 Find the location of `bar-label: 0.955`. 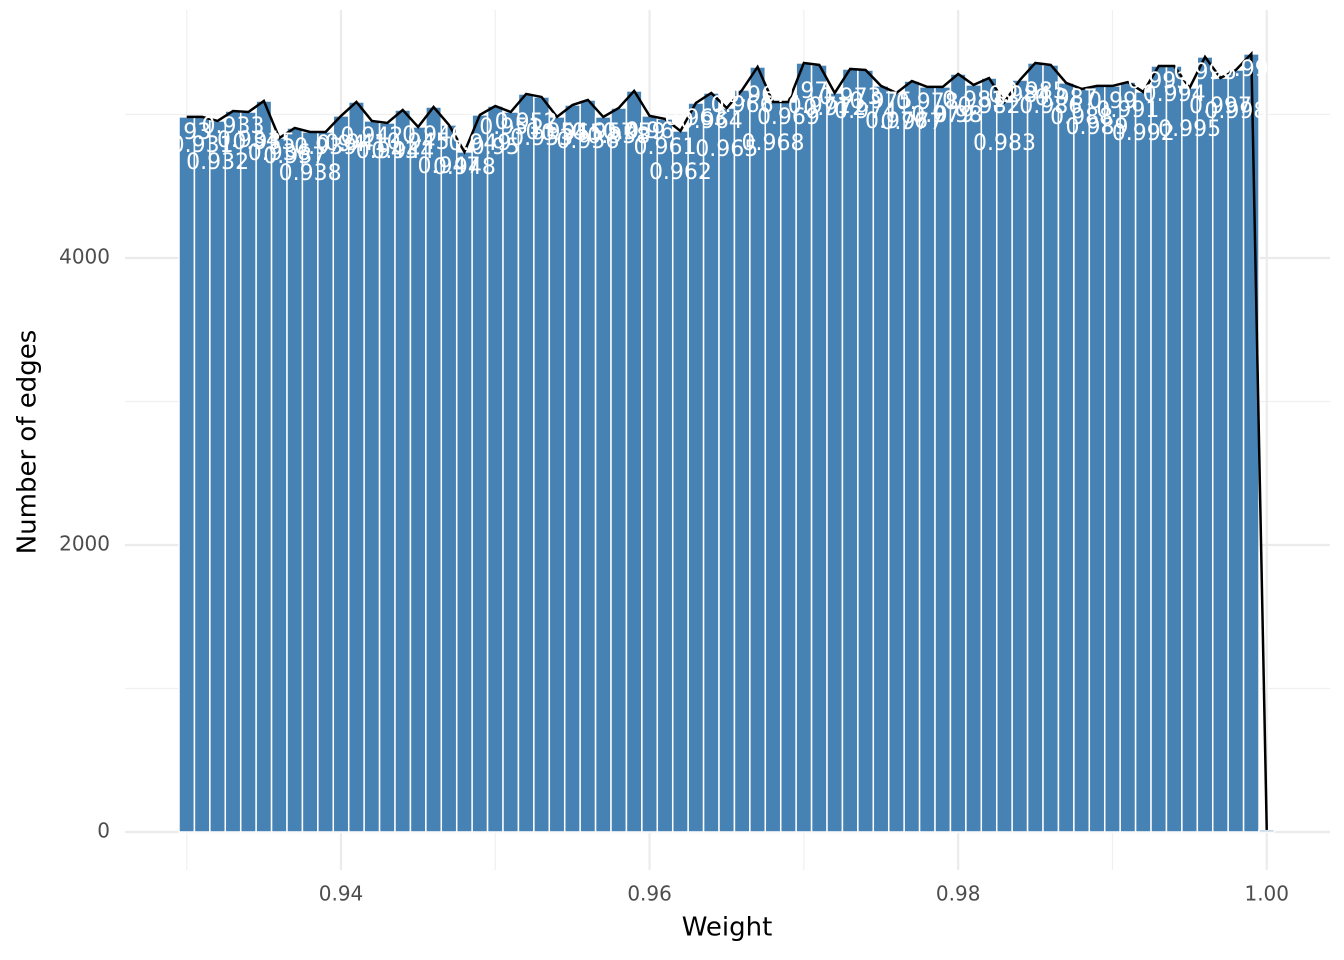

bar-label: 0.955 is located at coordinates (572, 133).